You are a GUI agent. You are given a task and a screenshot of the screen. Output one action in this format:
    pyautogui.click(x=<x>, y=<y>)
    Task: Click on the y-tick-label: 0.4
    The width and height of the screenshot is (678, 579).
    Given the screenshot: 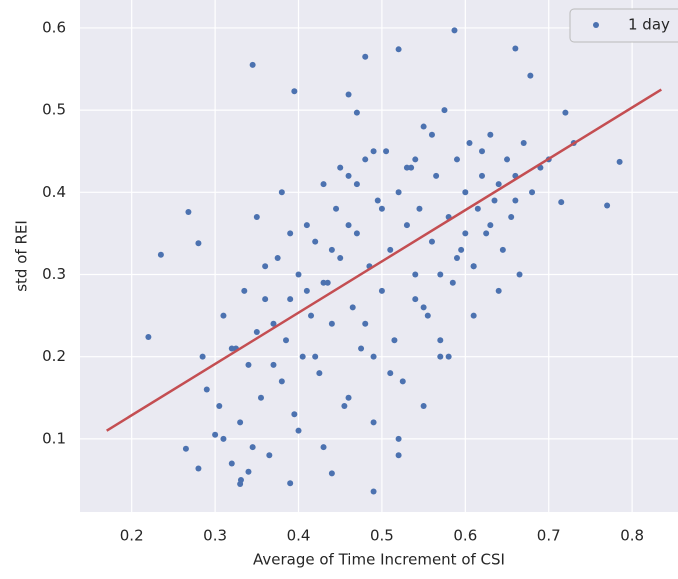 What is the action you would take?
    pyautogui.click(x=54, y=192)
    